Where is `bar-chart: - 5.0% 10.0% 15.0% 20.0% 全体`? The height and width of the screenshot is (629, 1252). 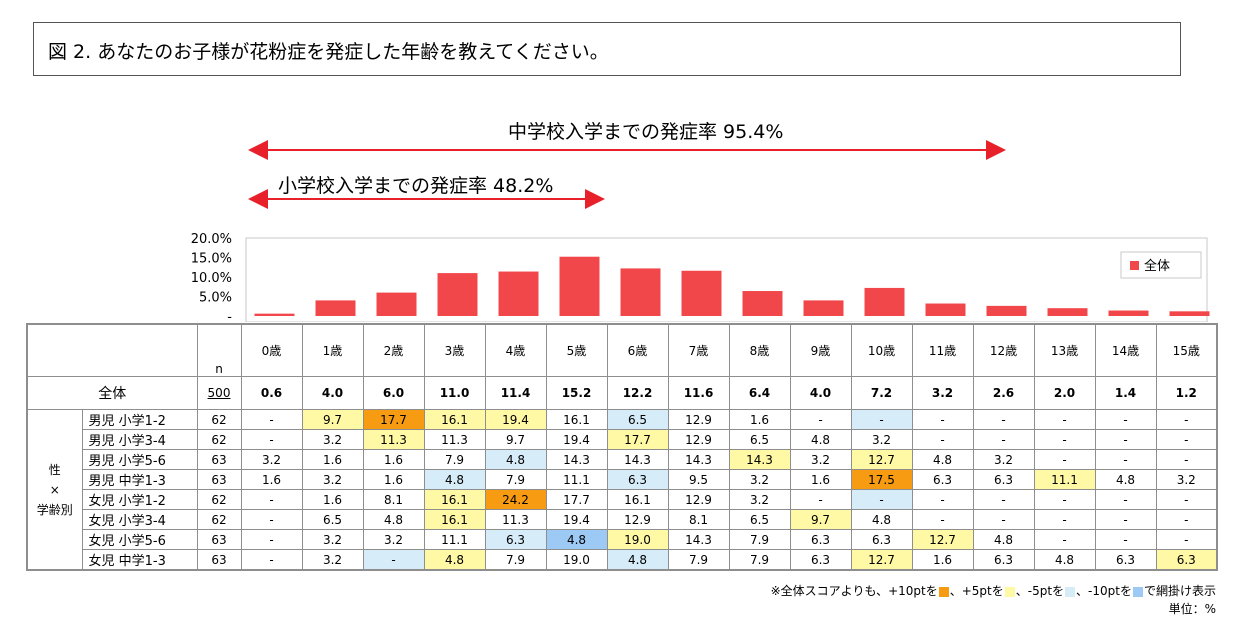
bar-chart: - 5.0% 10.0% 15.0% 20.0% 全体 is located at coordinates (700, 277).